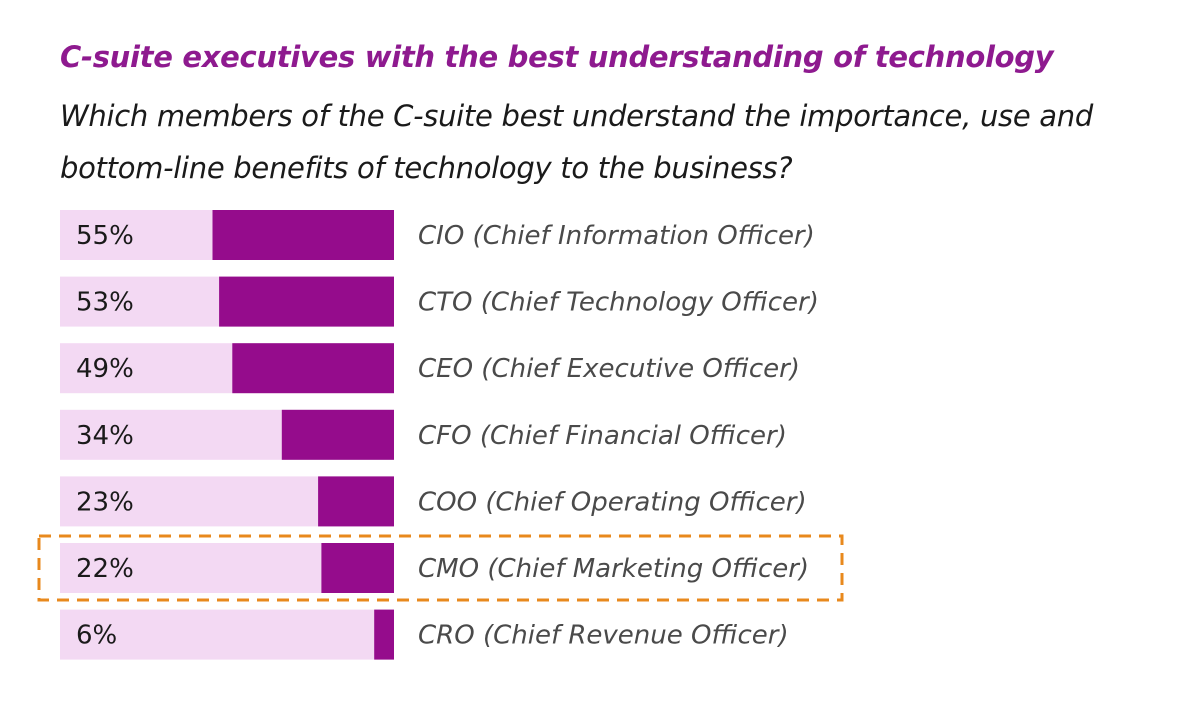 The width and height of the screenshot is (1200, 710). I want to click on bar-row: 22% CMO (Chief Marketing Officer), so click(434, 568).